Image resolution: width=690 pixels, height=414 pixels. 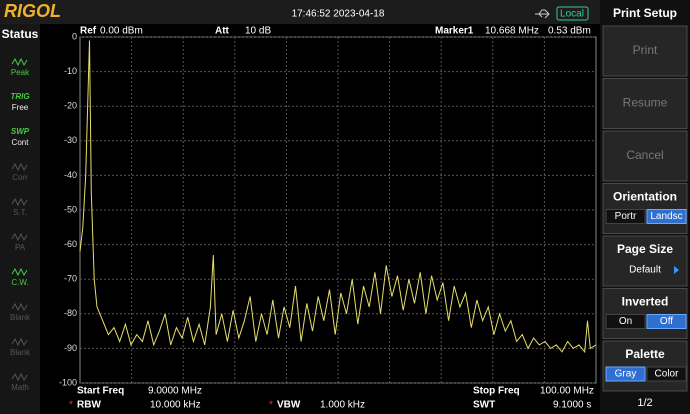 What do you see at coordinates (70, 209) in the screenshot?
I see `y-tick-label: -50` at bounding box center [70, 209].